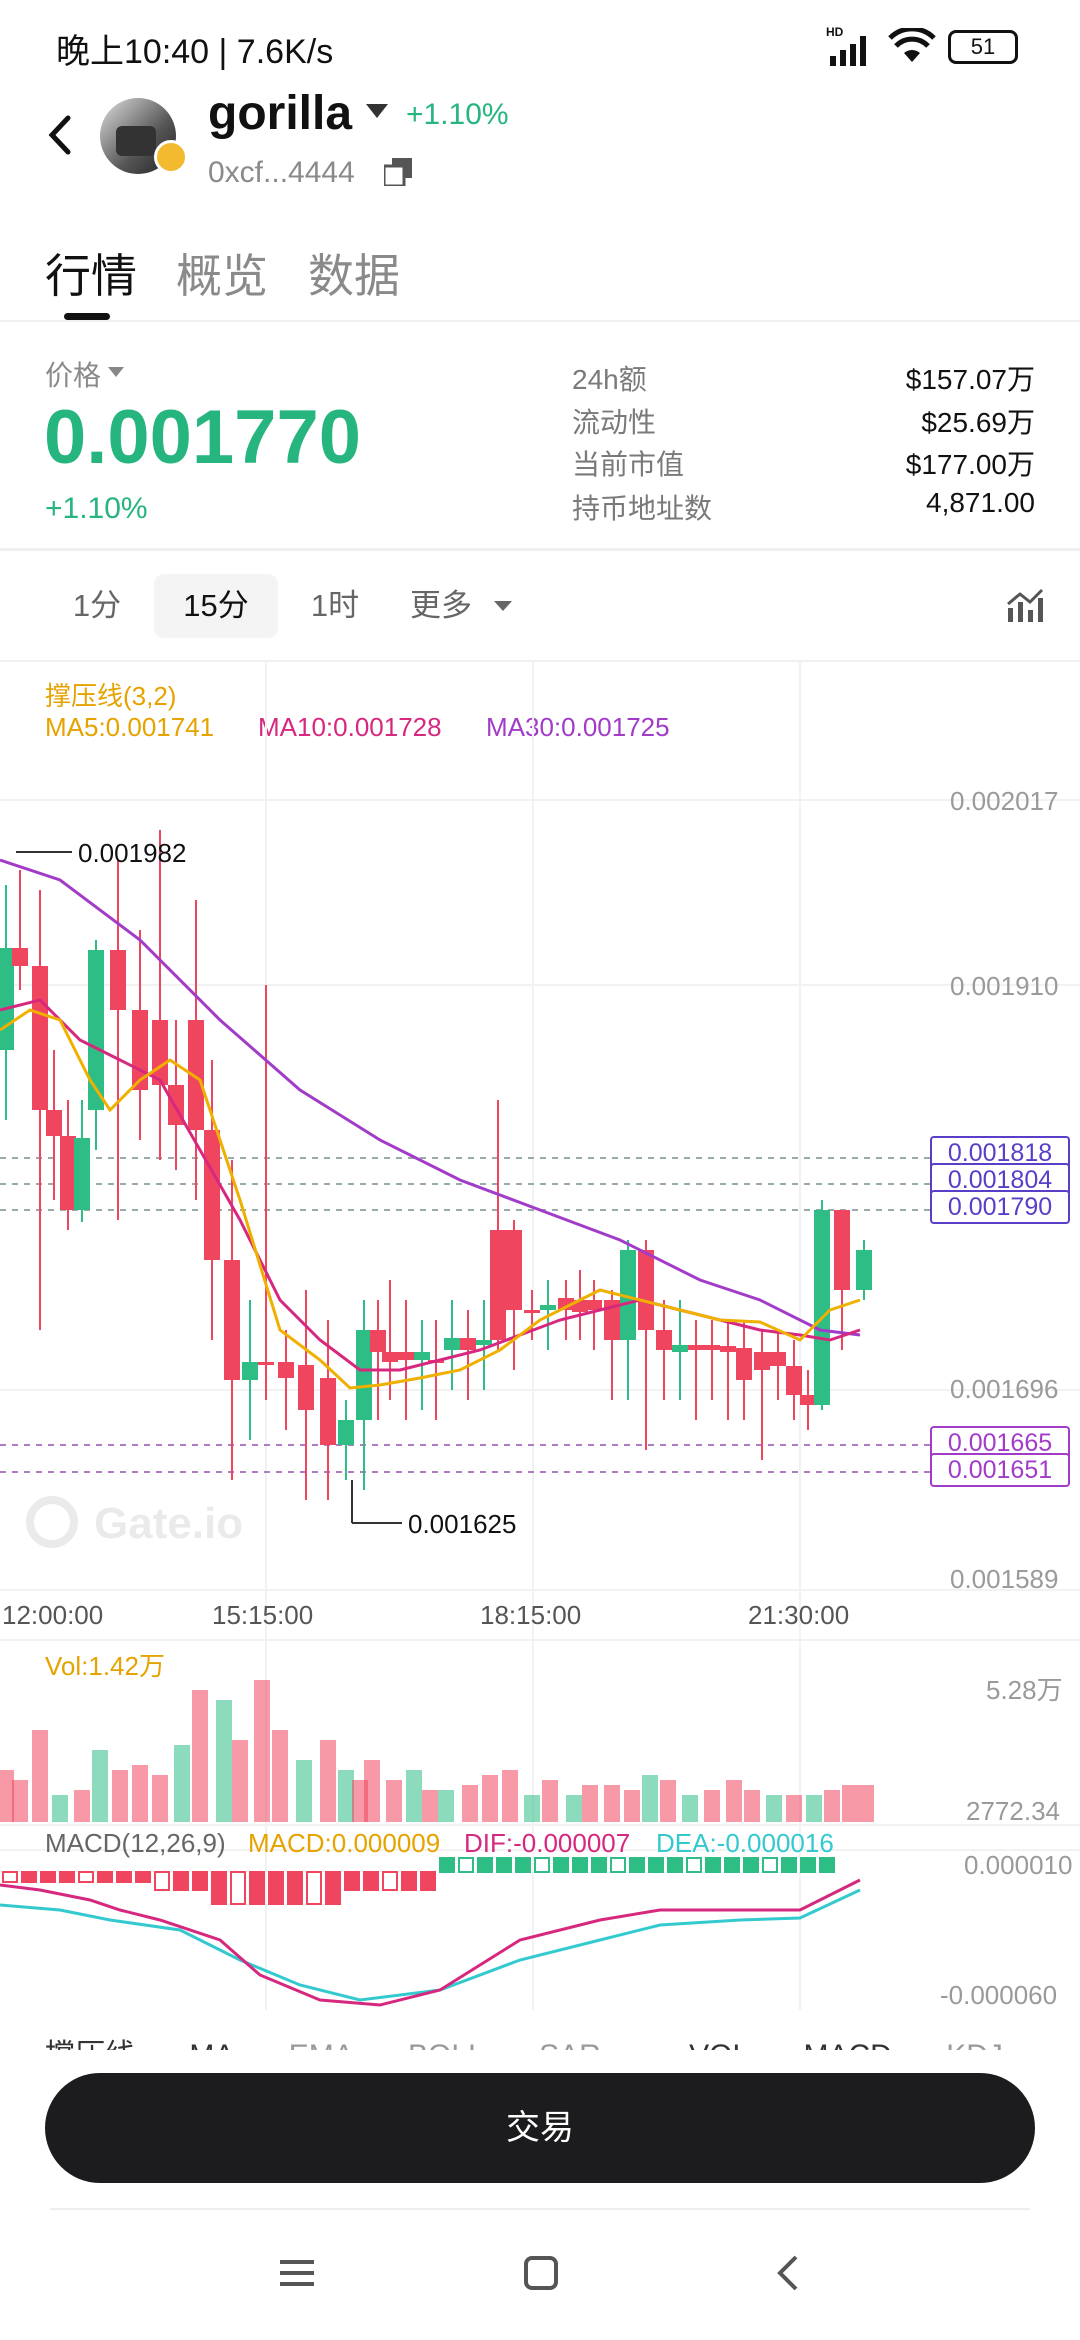  Describe the element at coordinates (222, 276) in the screenshot. I see `tab-overview: 概览` at that location.